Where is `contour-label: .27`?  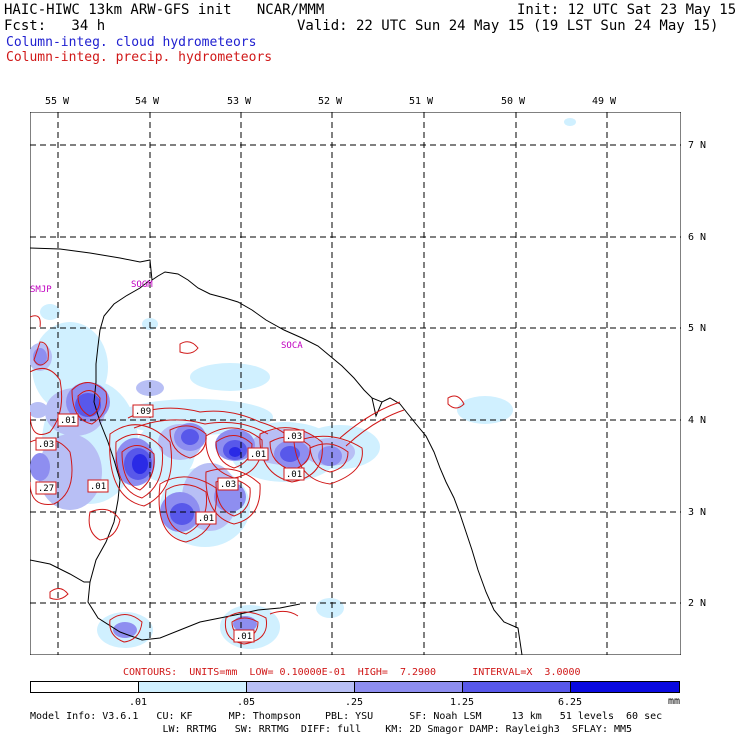
contour-label: .27 is located at coordinates (46, 489).